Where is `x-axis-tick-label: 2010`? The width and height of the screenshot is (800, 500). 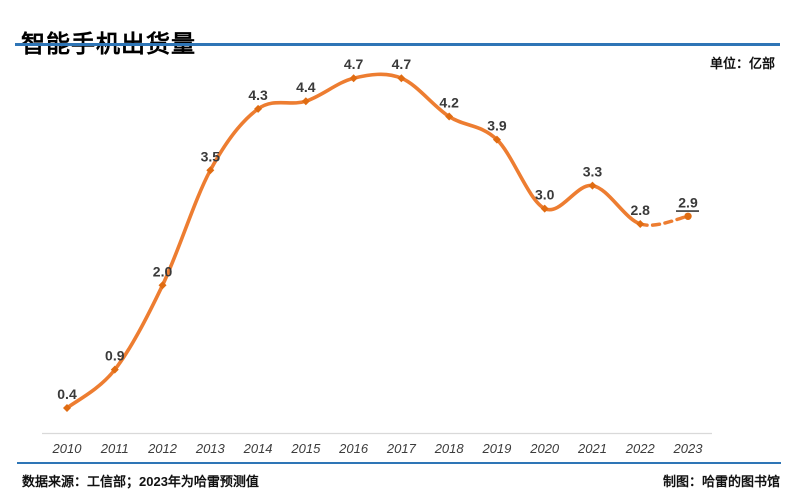
x-axis-tick-label: 2010 is located at coordinates (67, 448).